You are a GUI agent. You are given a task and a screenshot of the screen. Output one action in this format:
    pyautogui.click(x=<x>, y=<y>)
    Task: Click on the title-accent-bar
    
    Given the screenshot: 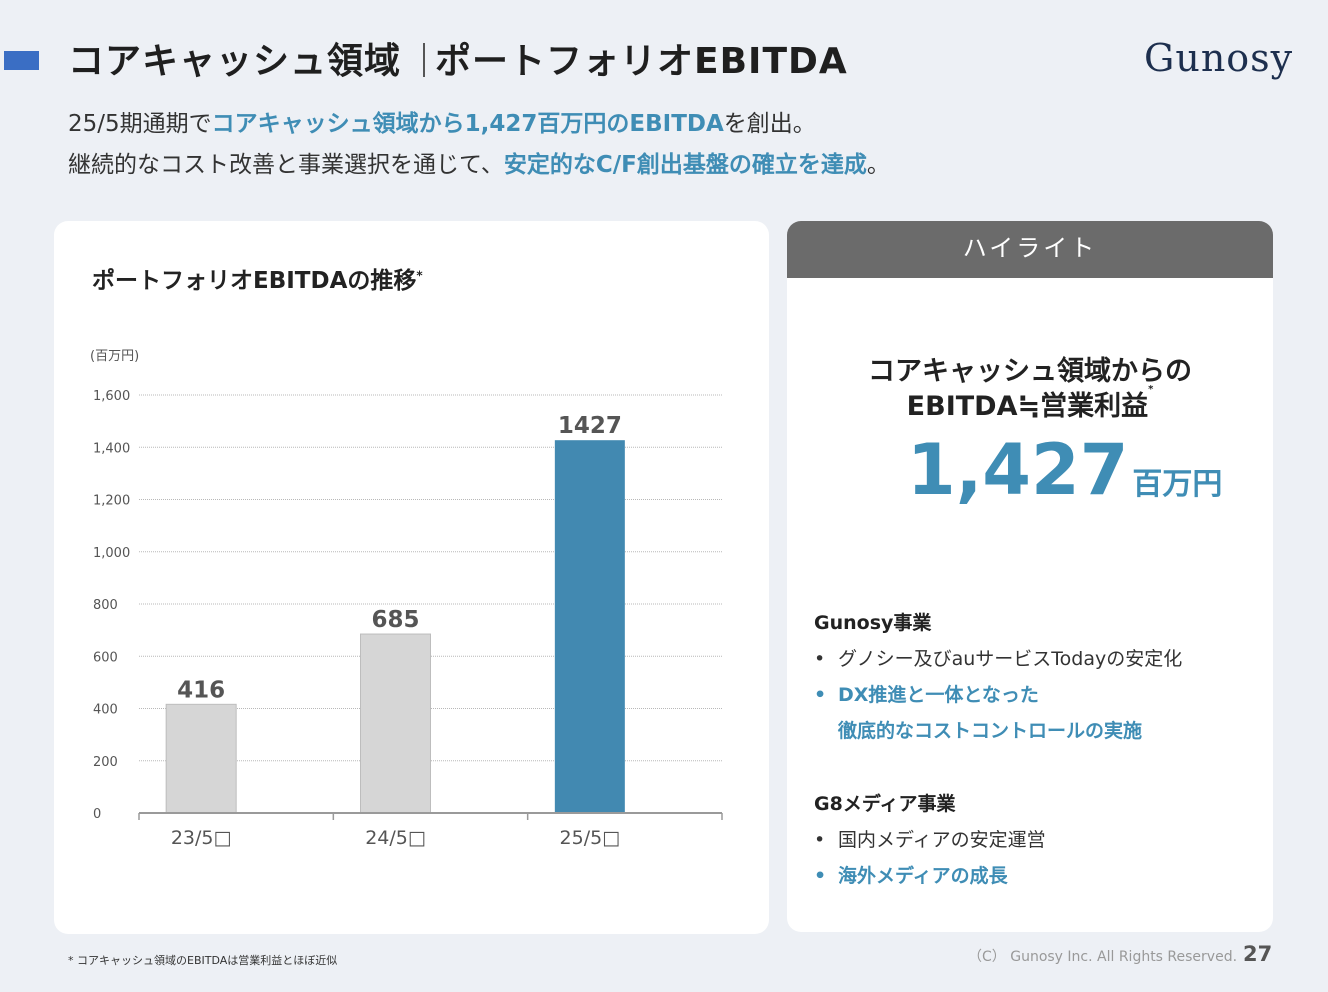 What is the action you would take?
    pyautogui.click(x=21, y=60)
    